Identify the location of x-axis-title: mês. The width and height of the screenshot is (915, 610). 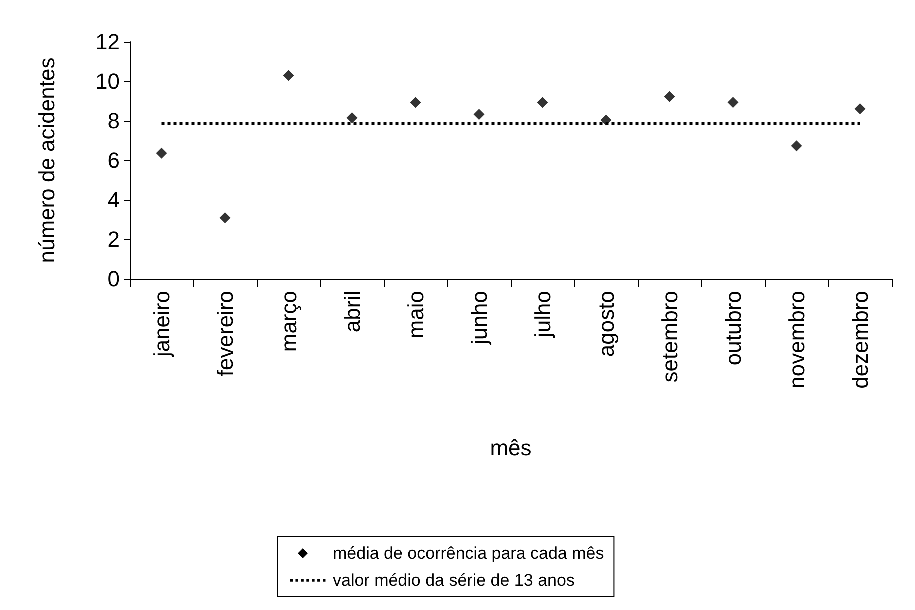
(511, 448).